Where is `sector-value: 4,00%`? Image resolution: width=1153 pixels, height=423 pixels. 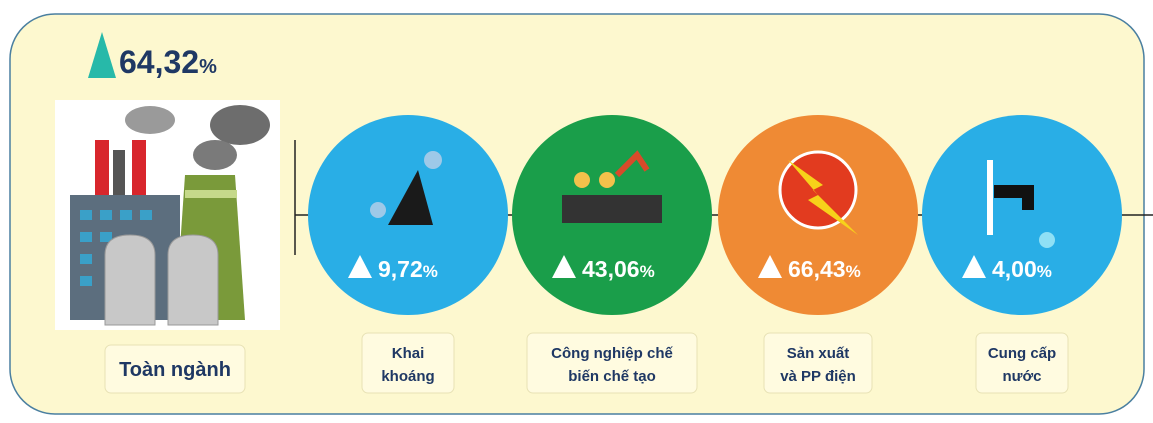
sector-value: 4,00% is located at coordinates (1022, 269).